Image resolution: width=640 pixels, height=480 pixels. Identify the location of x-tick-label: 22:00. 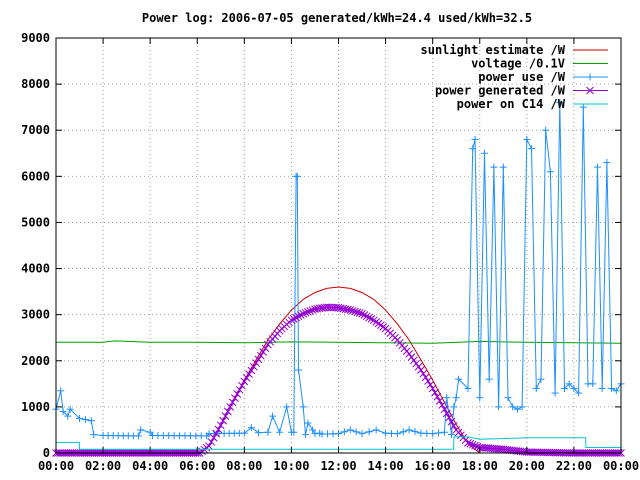
(574, 466).